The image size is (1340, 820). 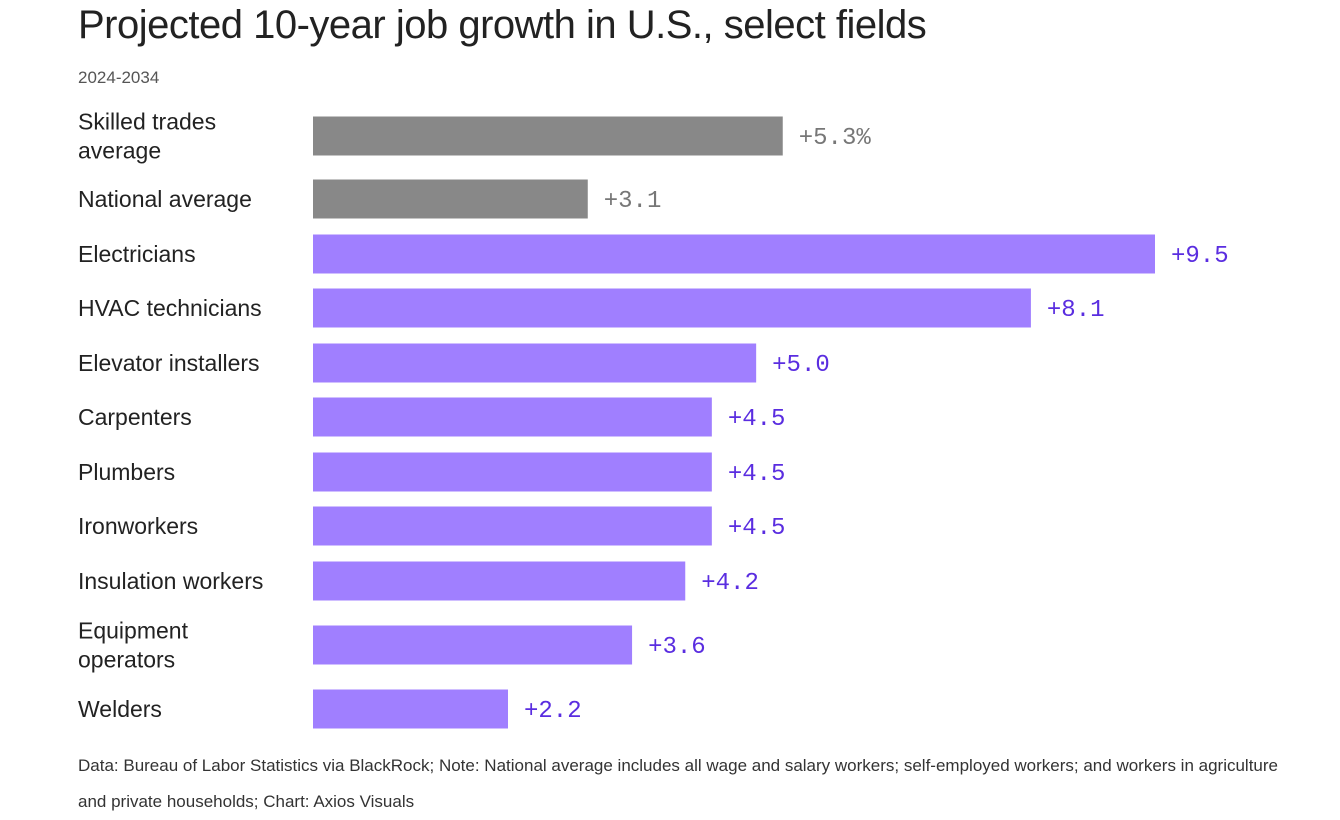 I want to click on category-label: Elevator installers, so click(x=169, y=363).